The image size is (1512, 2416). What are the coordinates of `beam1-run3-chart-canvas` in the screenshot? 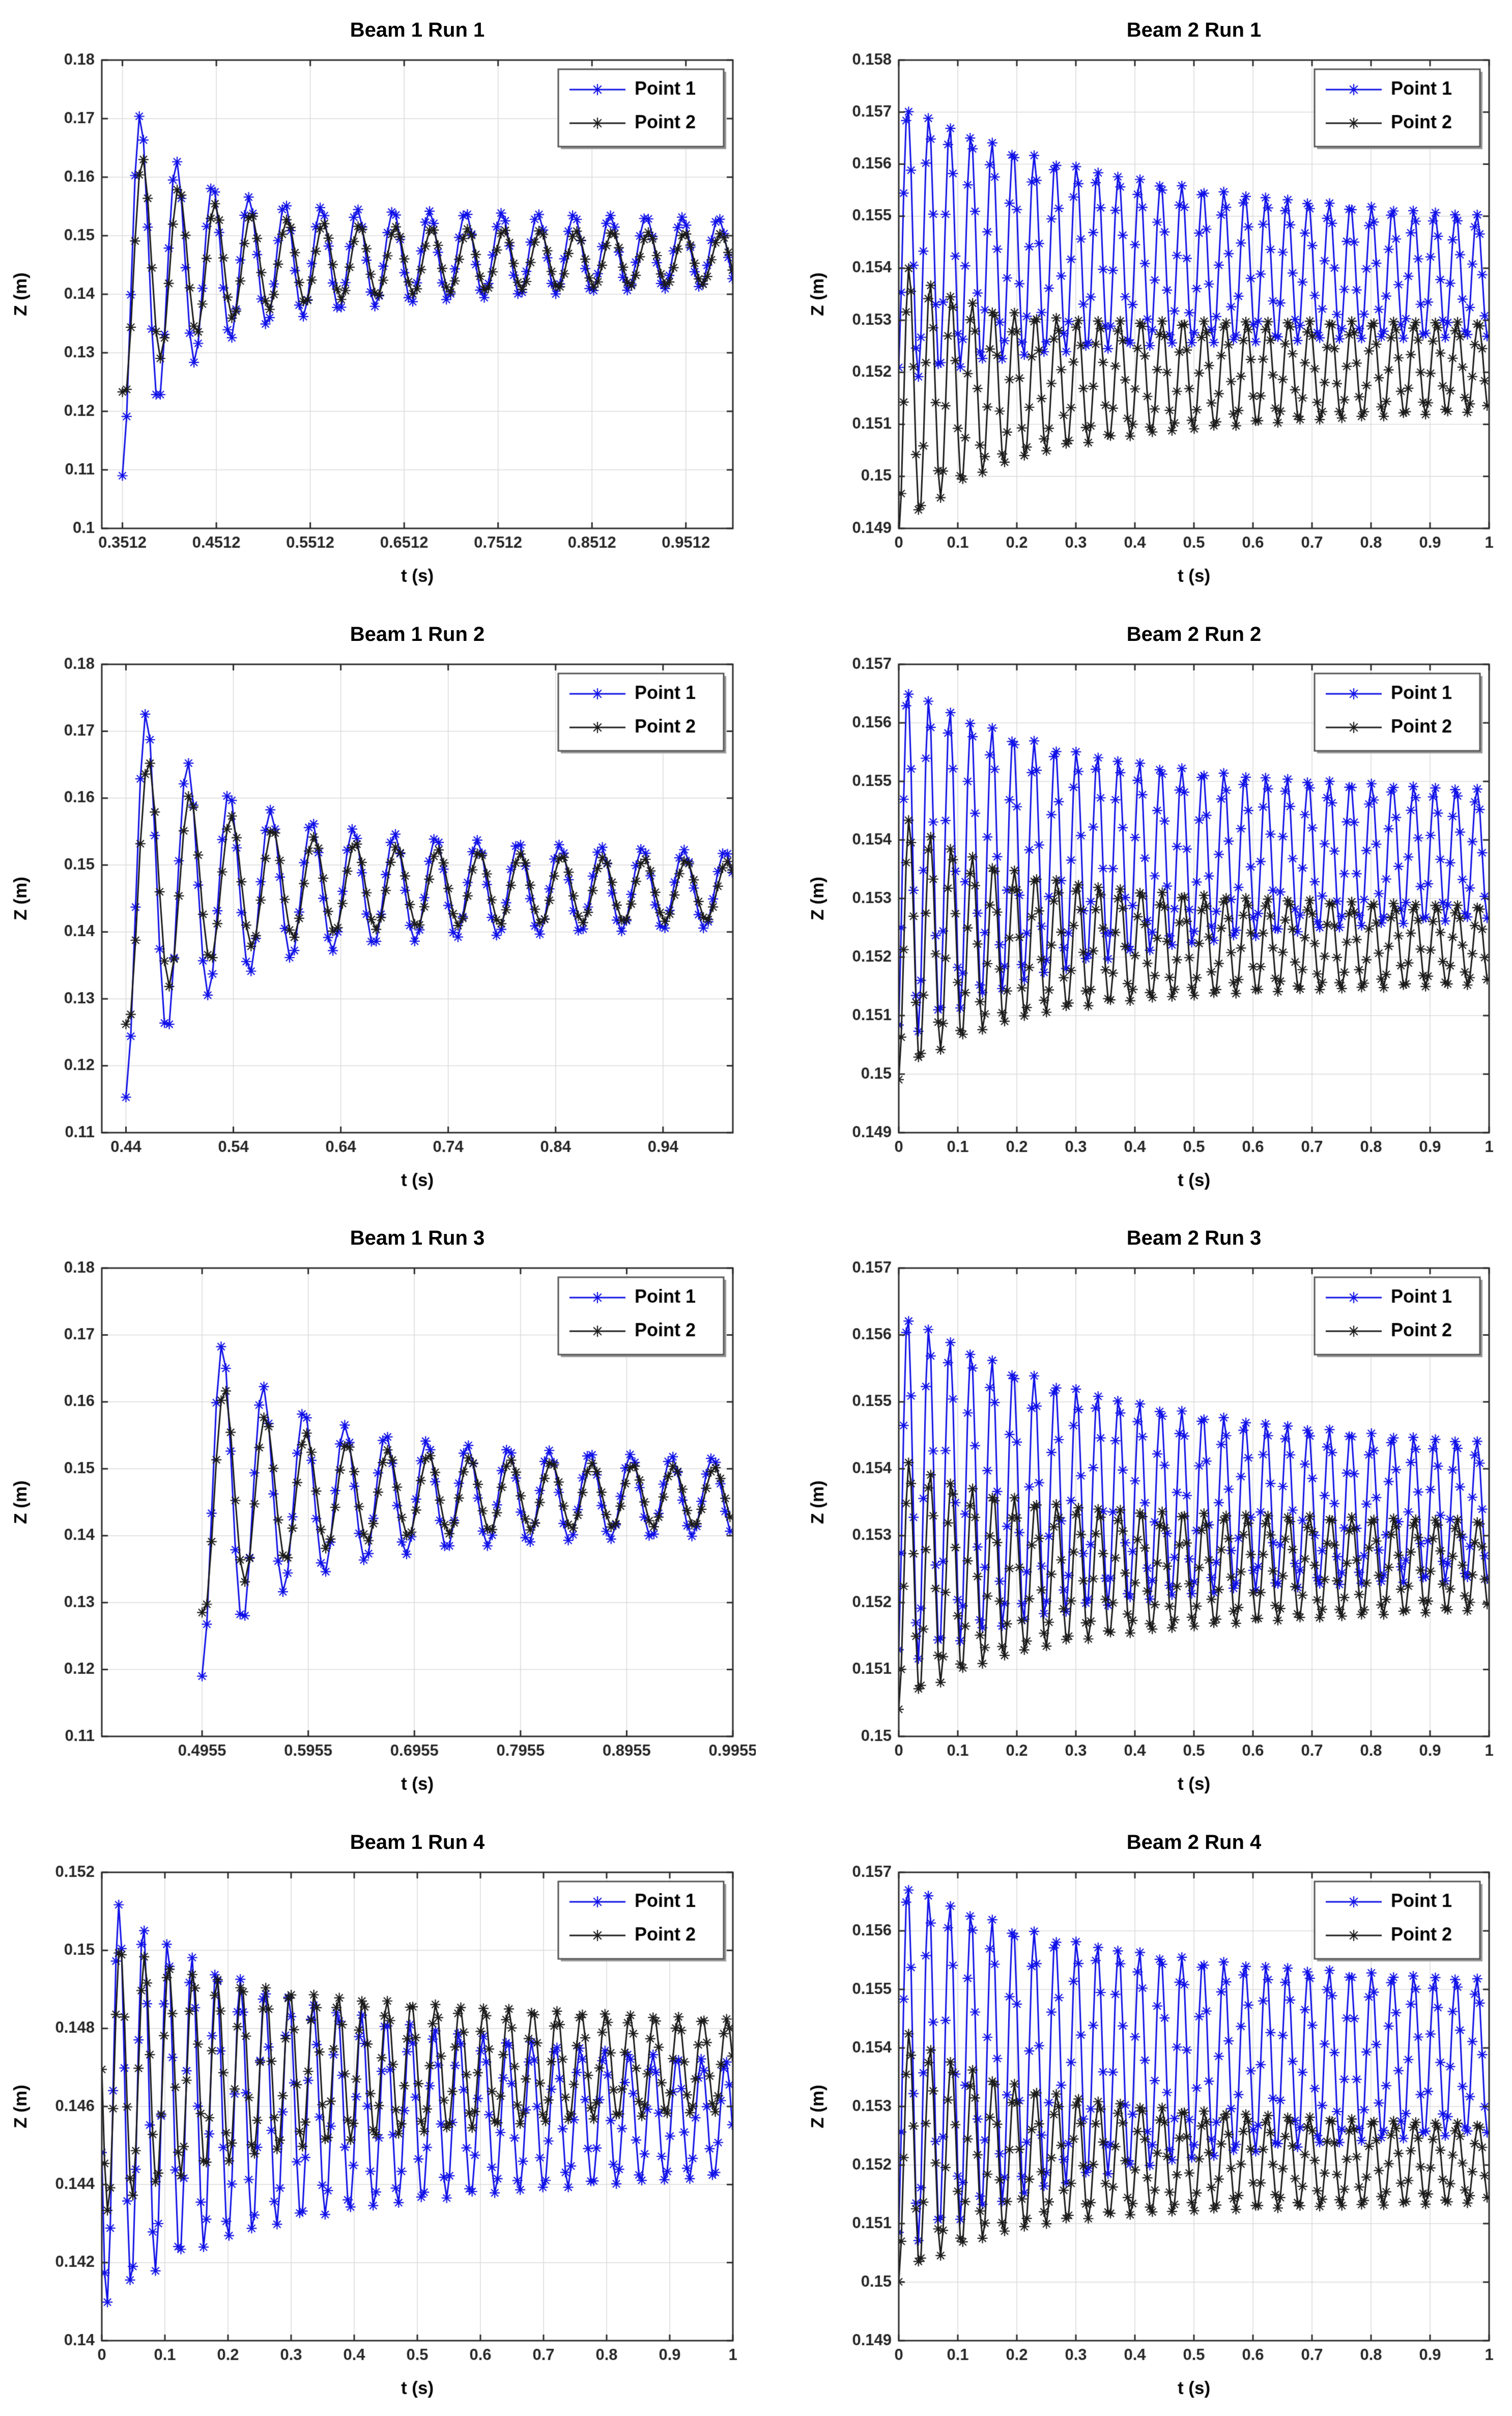 It's located at (378, 1510).